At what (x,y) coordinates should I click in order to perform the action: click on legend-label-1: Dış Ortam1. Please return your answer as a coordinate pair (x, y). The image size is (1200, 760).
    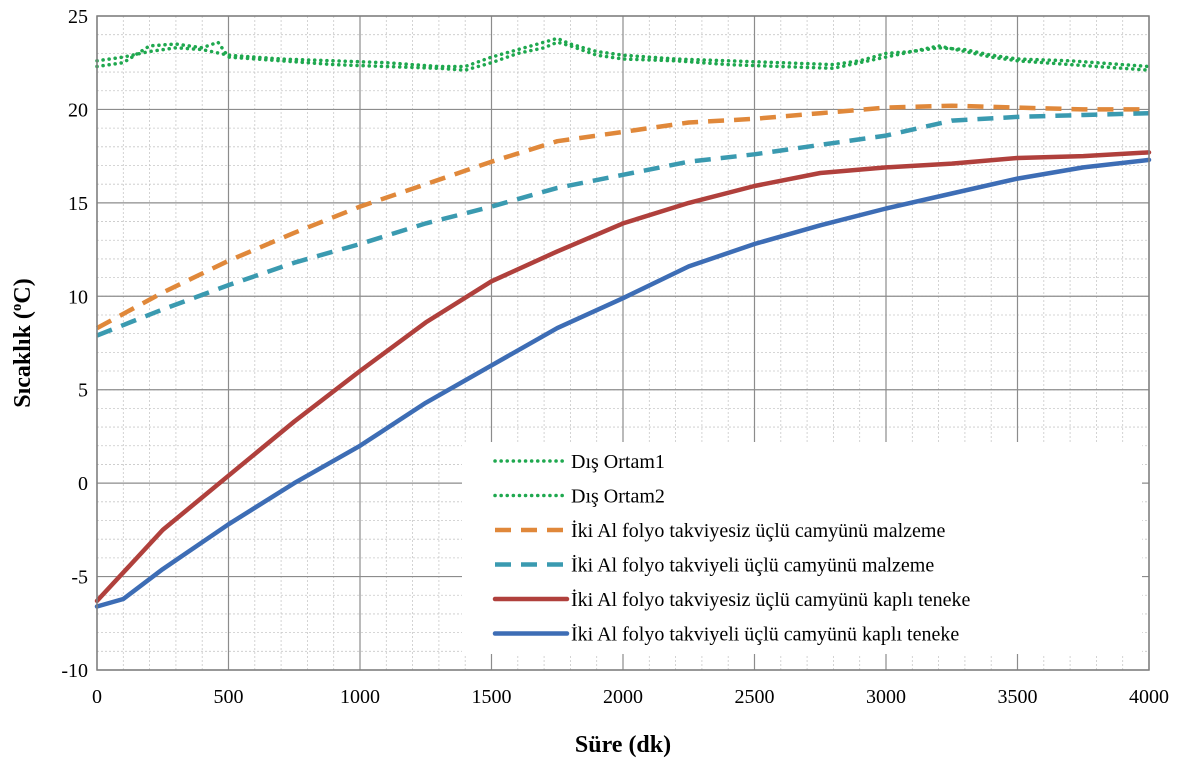
    Looking at the image, I should click on (618, 462).